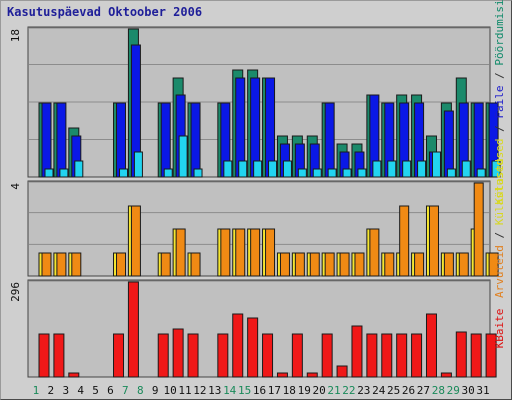 This screenshot has width=512, height=400. I want to click on x-tick-label-day-16: 16, so click(259, 390).